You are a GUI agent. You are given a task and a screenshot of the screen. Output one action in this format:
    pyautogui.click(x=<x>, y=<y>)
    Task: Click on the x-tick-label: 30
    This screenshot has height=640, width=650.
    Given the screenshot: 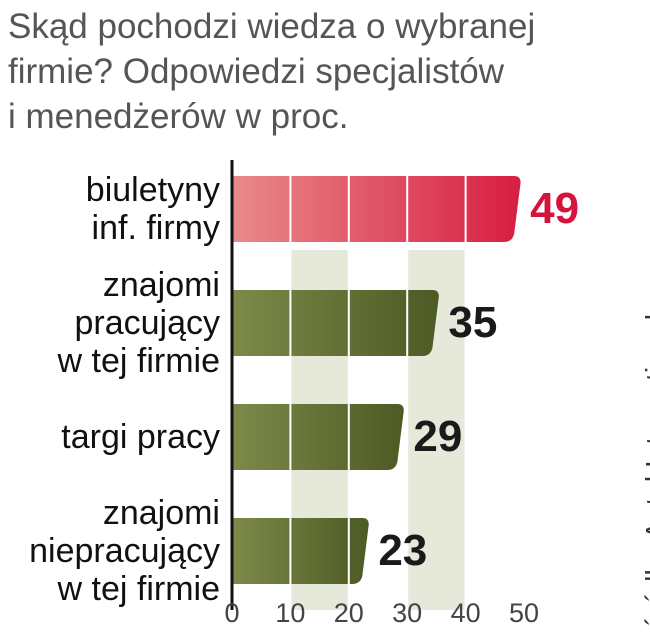 What is the action you would take?
    pyautogui.click(x=407, y=613)
    